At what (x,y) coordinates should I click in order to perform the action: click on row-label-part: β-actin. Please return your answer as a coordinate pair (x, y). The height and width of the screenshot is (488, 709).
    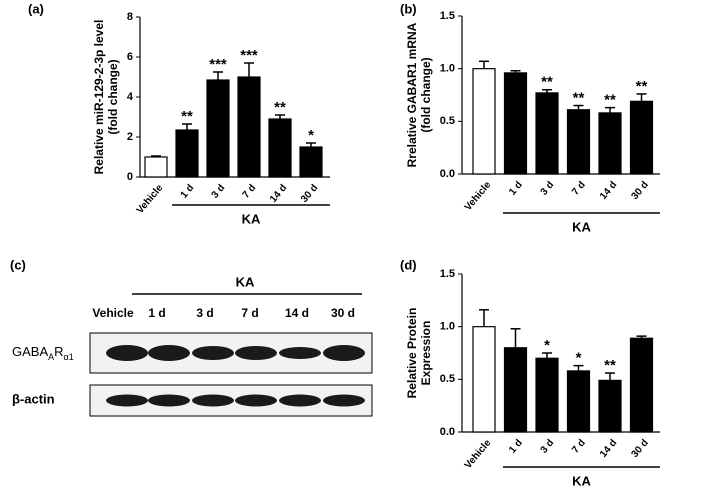
    Looking at the image, I should click on (33, 399).